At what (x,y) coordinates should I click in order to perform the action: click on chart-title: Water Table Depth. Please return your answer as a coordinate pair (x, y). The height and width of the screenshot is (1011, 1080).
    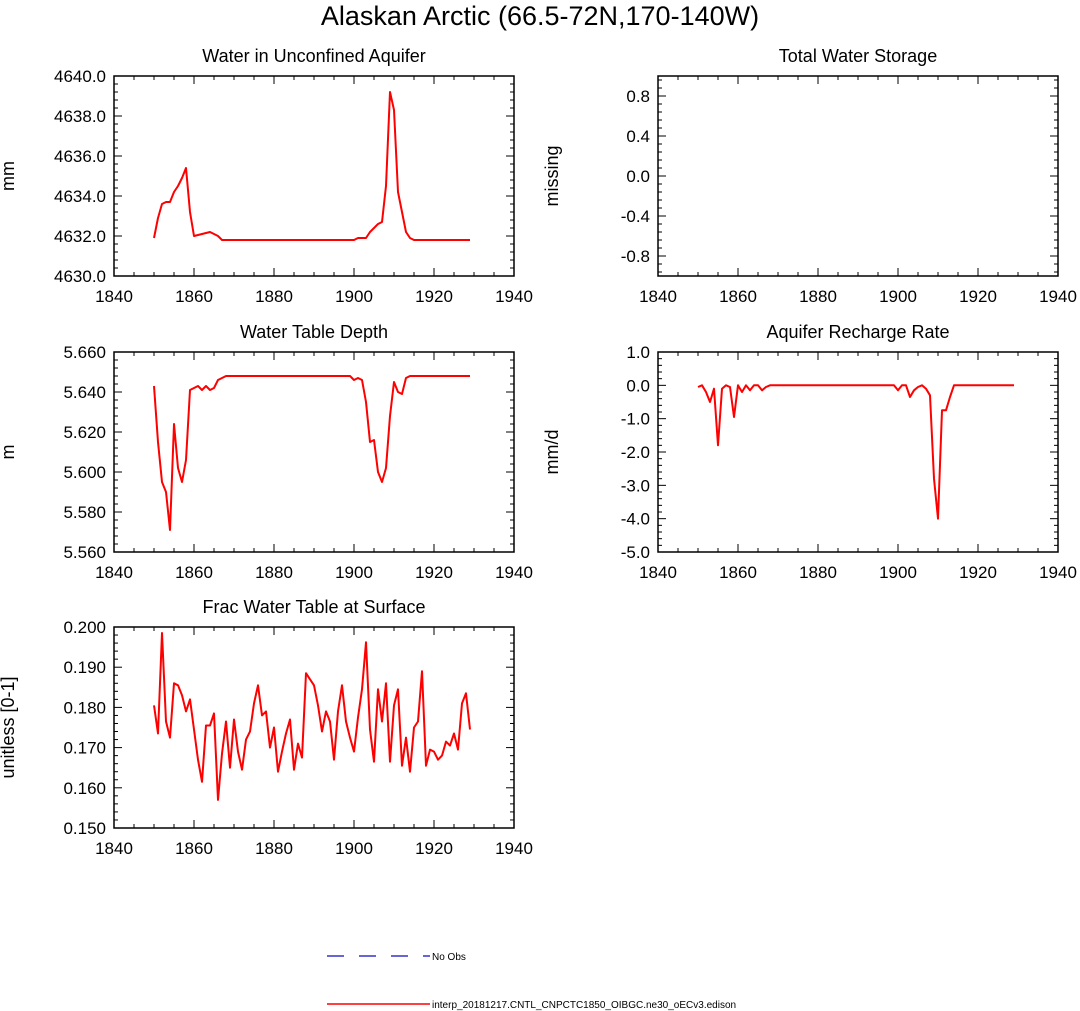
    Looking at the image, I should click on (314, 332).